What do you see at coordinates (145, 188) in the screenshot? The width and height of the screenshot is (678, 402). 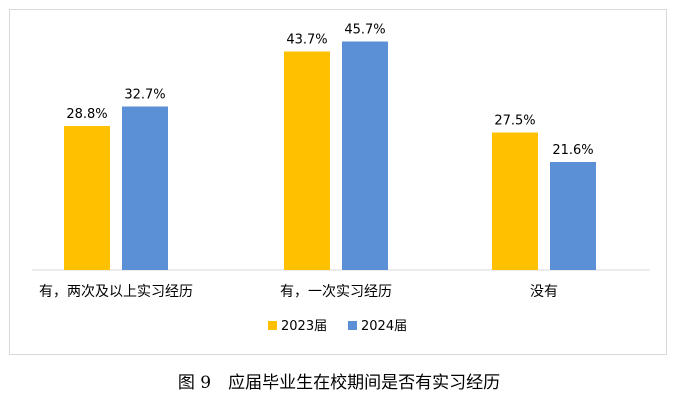 I see `bar-y2024-cat1` at bounding box center [145, 188].